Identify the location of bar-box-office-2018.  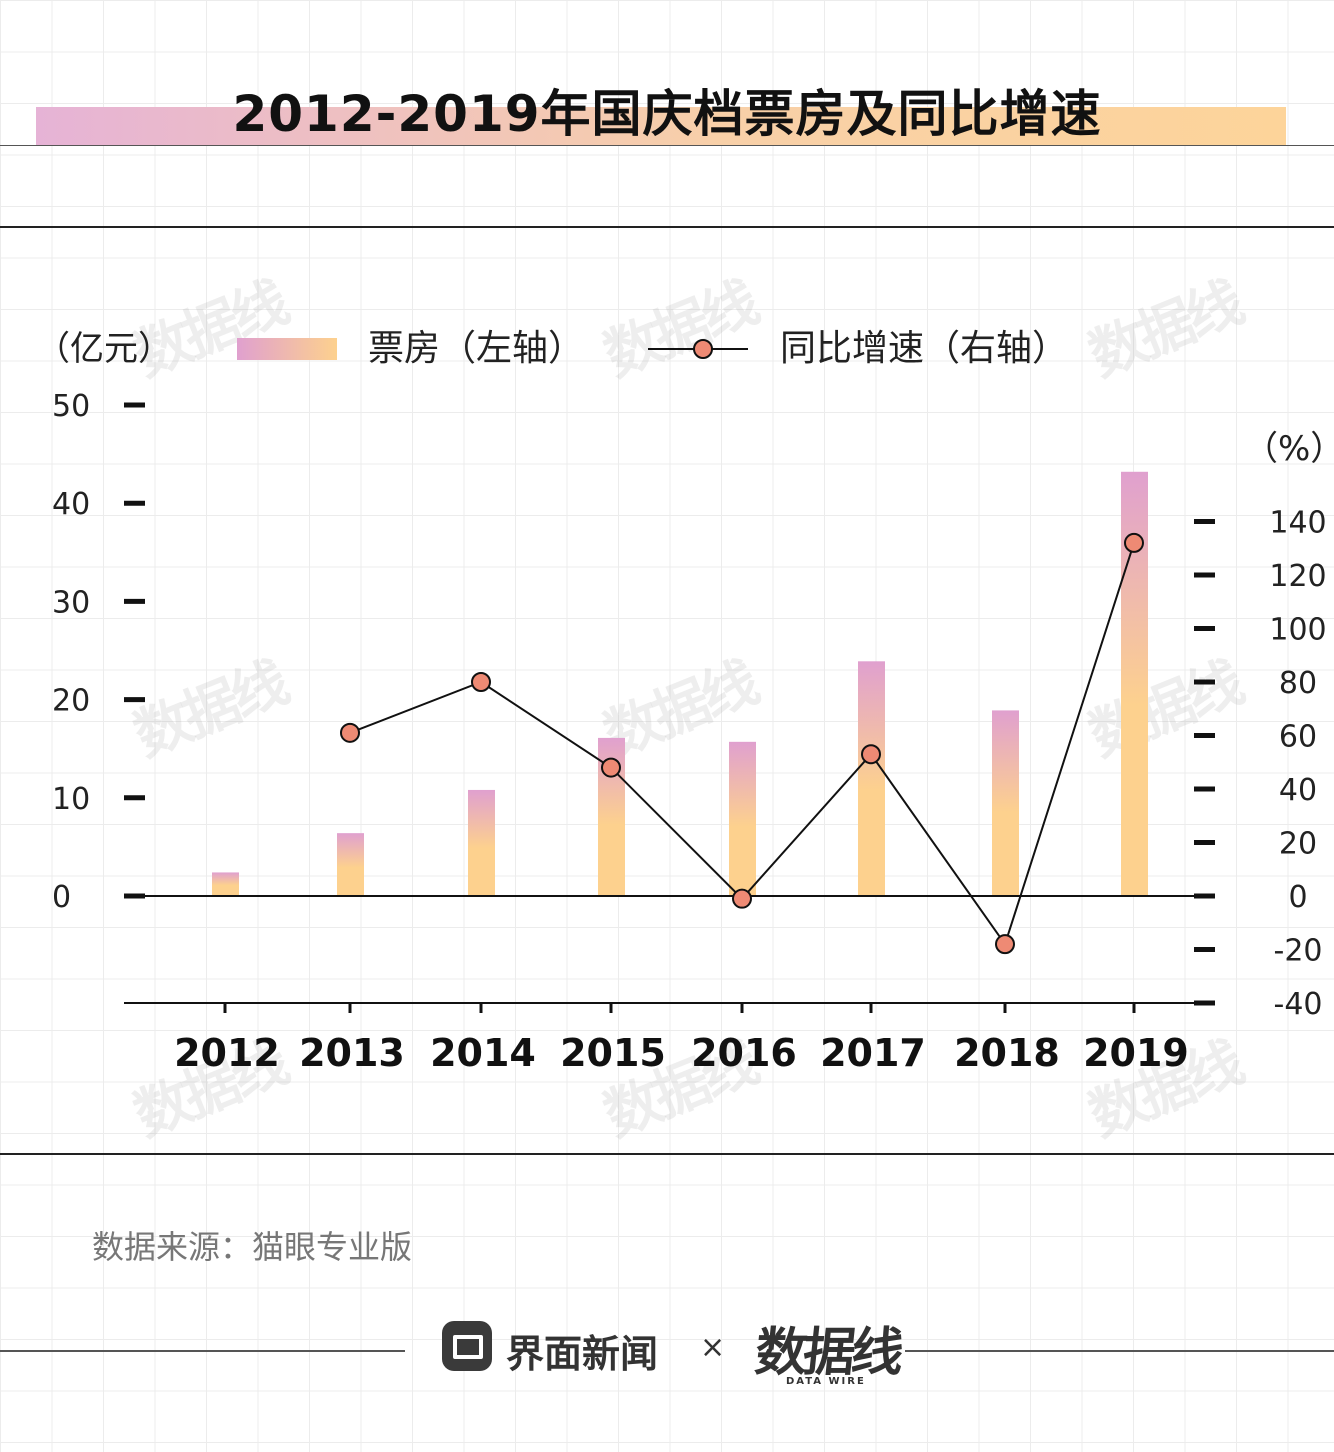
(1005, 803).